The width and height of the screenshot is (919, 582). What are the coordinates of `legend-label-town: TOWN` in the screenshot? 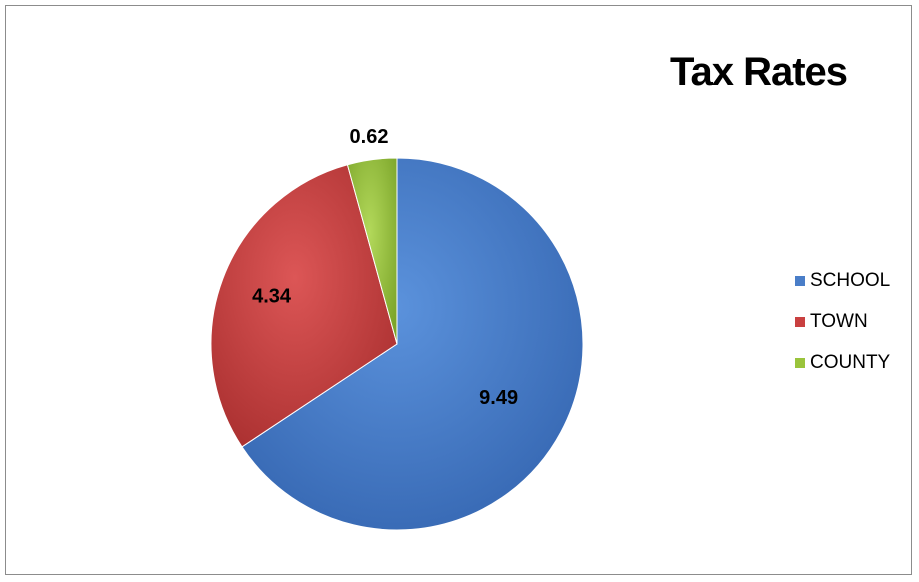 It's located at (839, 321).